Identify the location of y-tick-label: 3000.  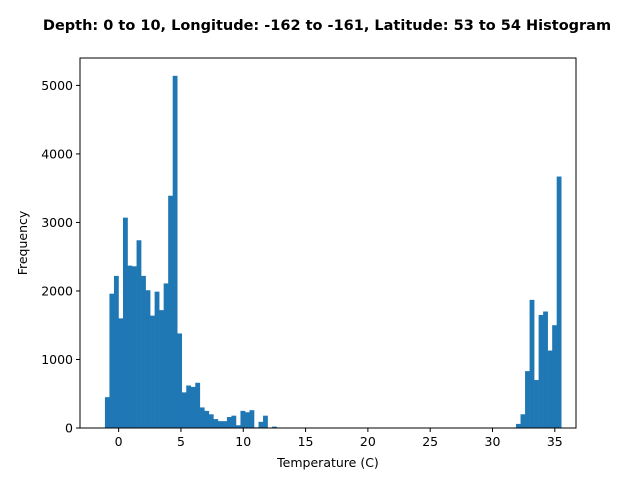
(57, 222).